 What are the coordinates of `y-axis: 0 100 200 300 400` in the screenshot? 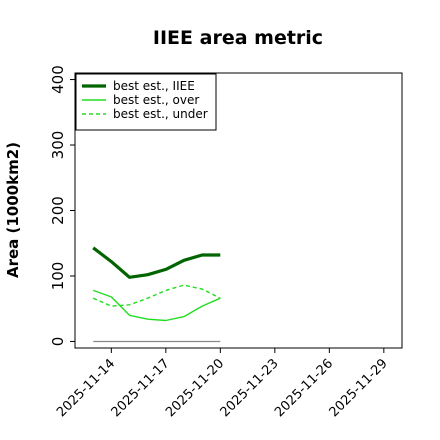 It's located at (62, 205).